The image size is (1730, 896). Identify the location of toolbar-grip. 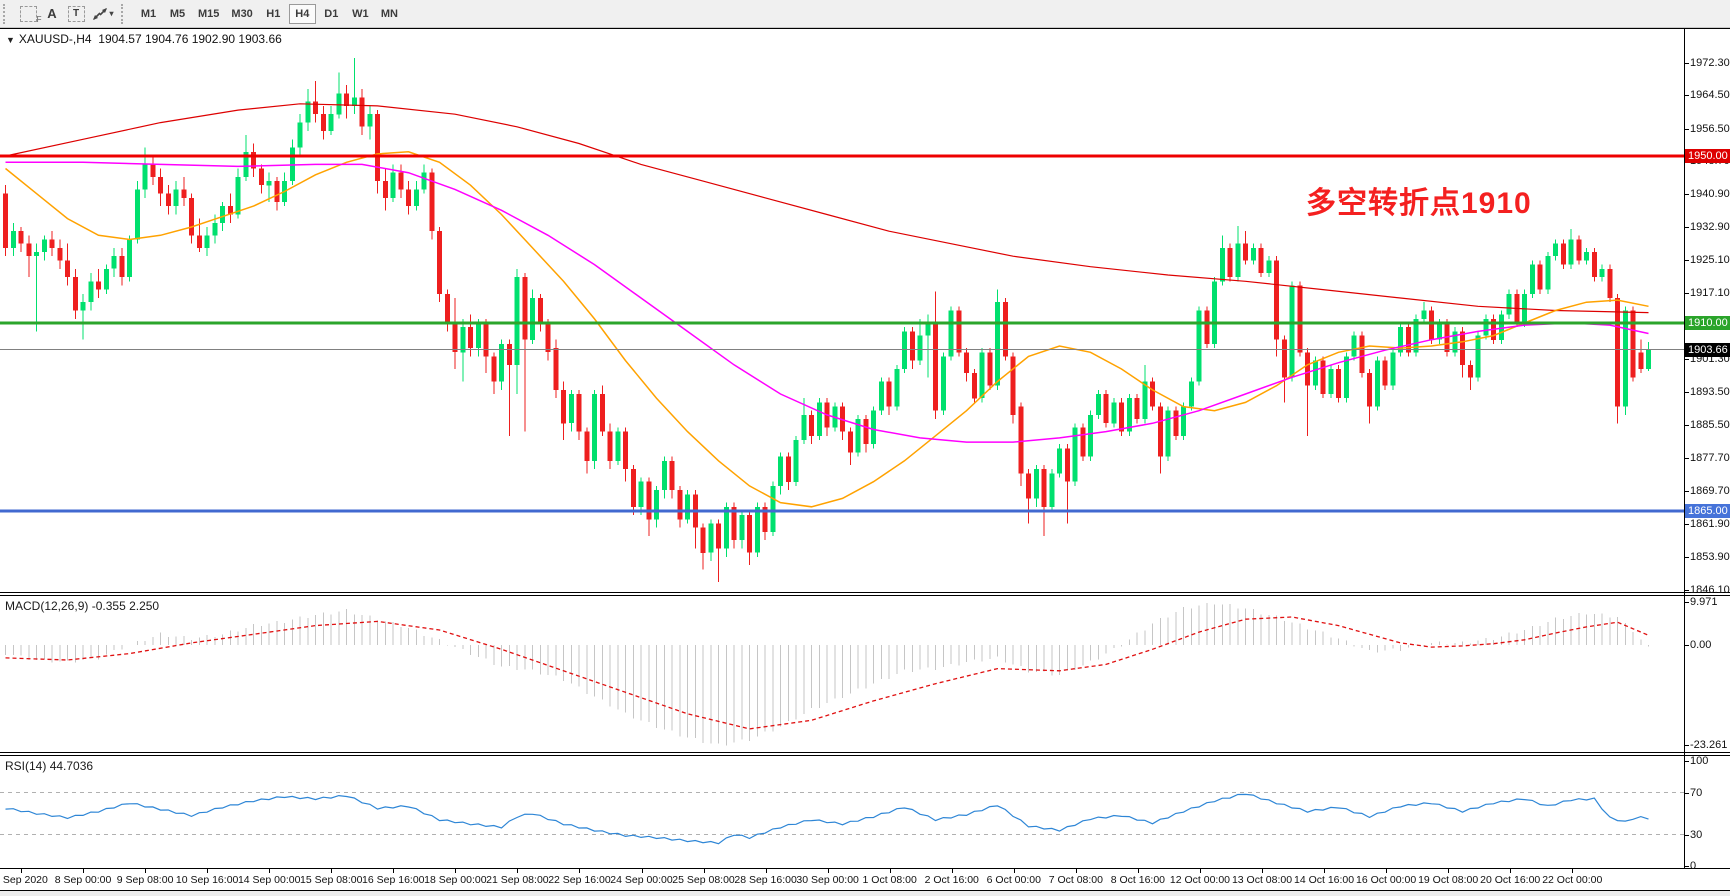
(7, 13).